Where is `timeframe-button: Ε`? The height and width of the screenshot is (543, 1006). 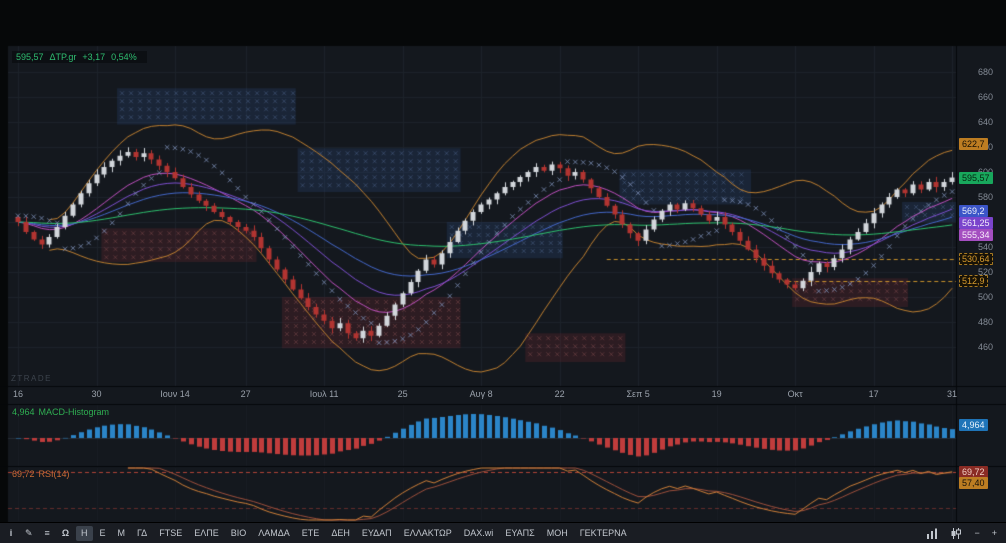 timeframe-button: Ε is located at coordinates (103, 533).